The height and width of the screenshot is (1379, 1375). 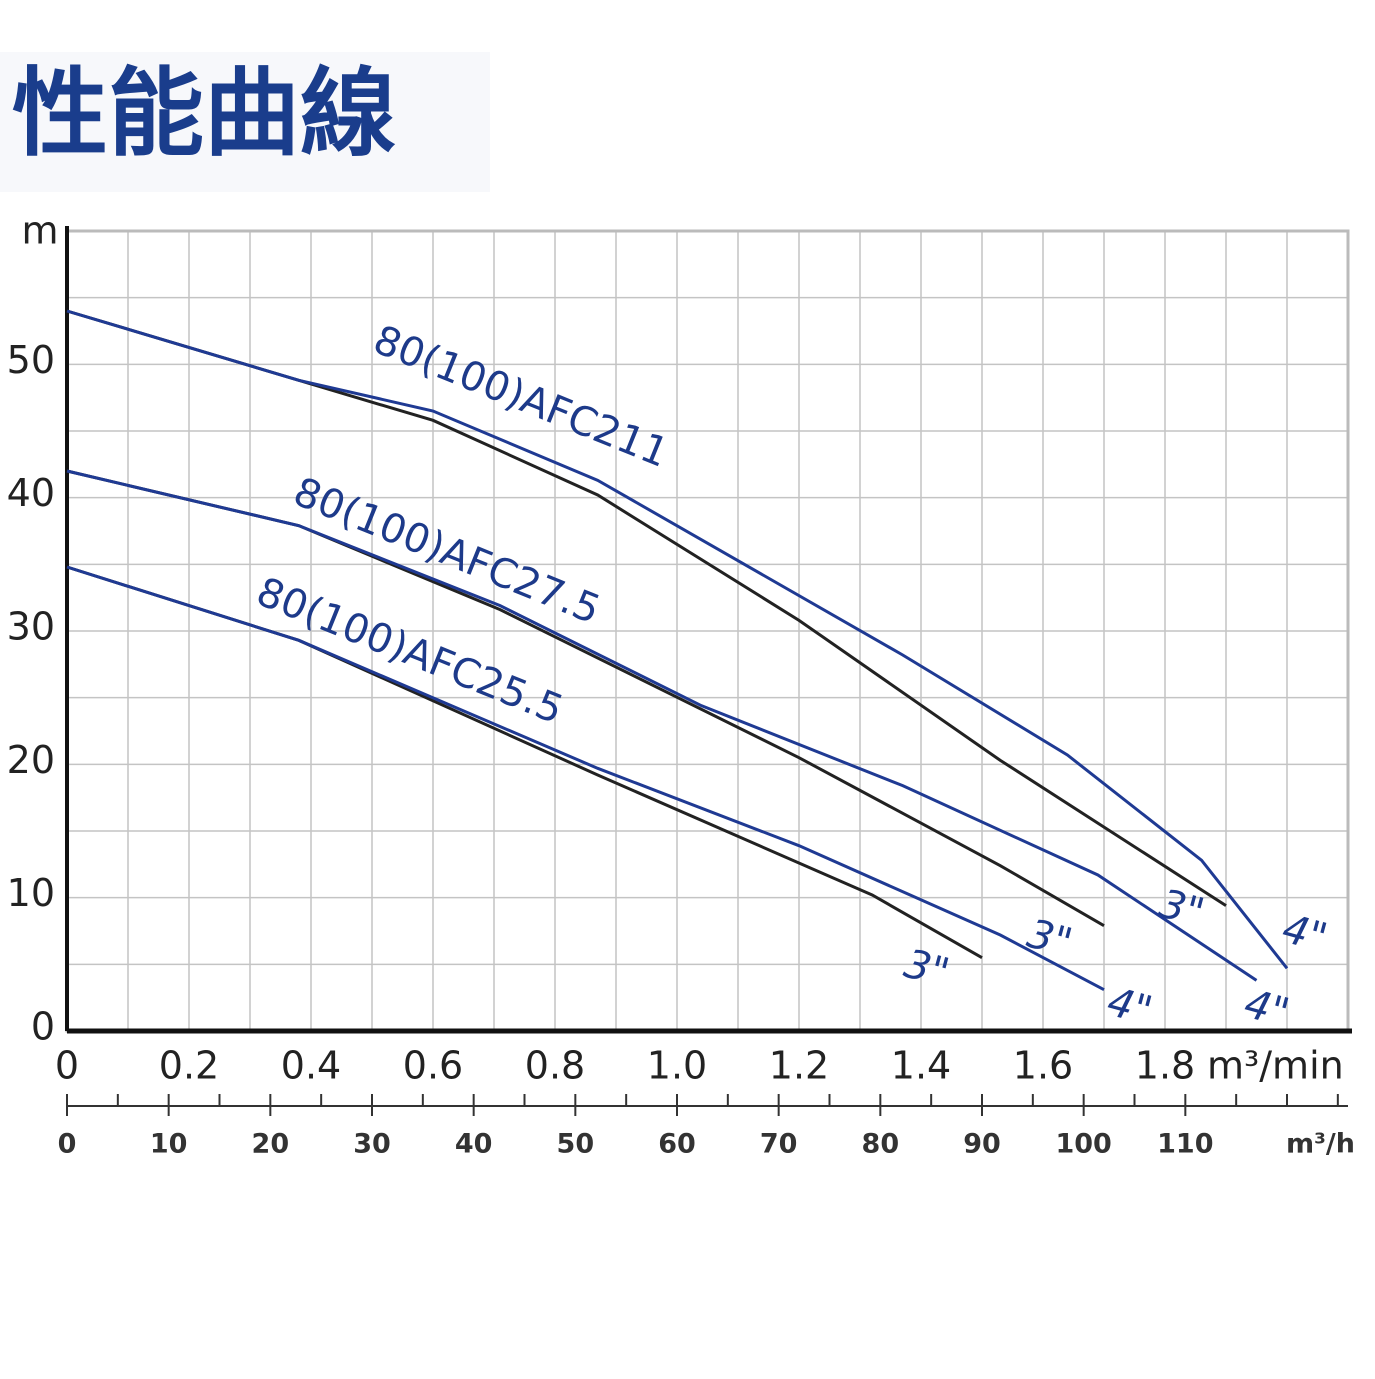 What do you see at coordinates (677, 1066) in the screenshot?
I see `x-tick-label: 1.0` at bounding box center [677, 1066].